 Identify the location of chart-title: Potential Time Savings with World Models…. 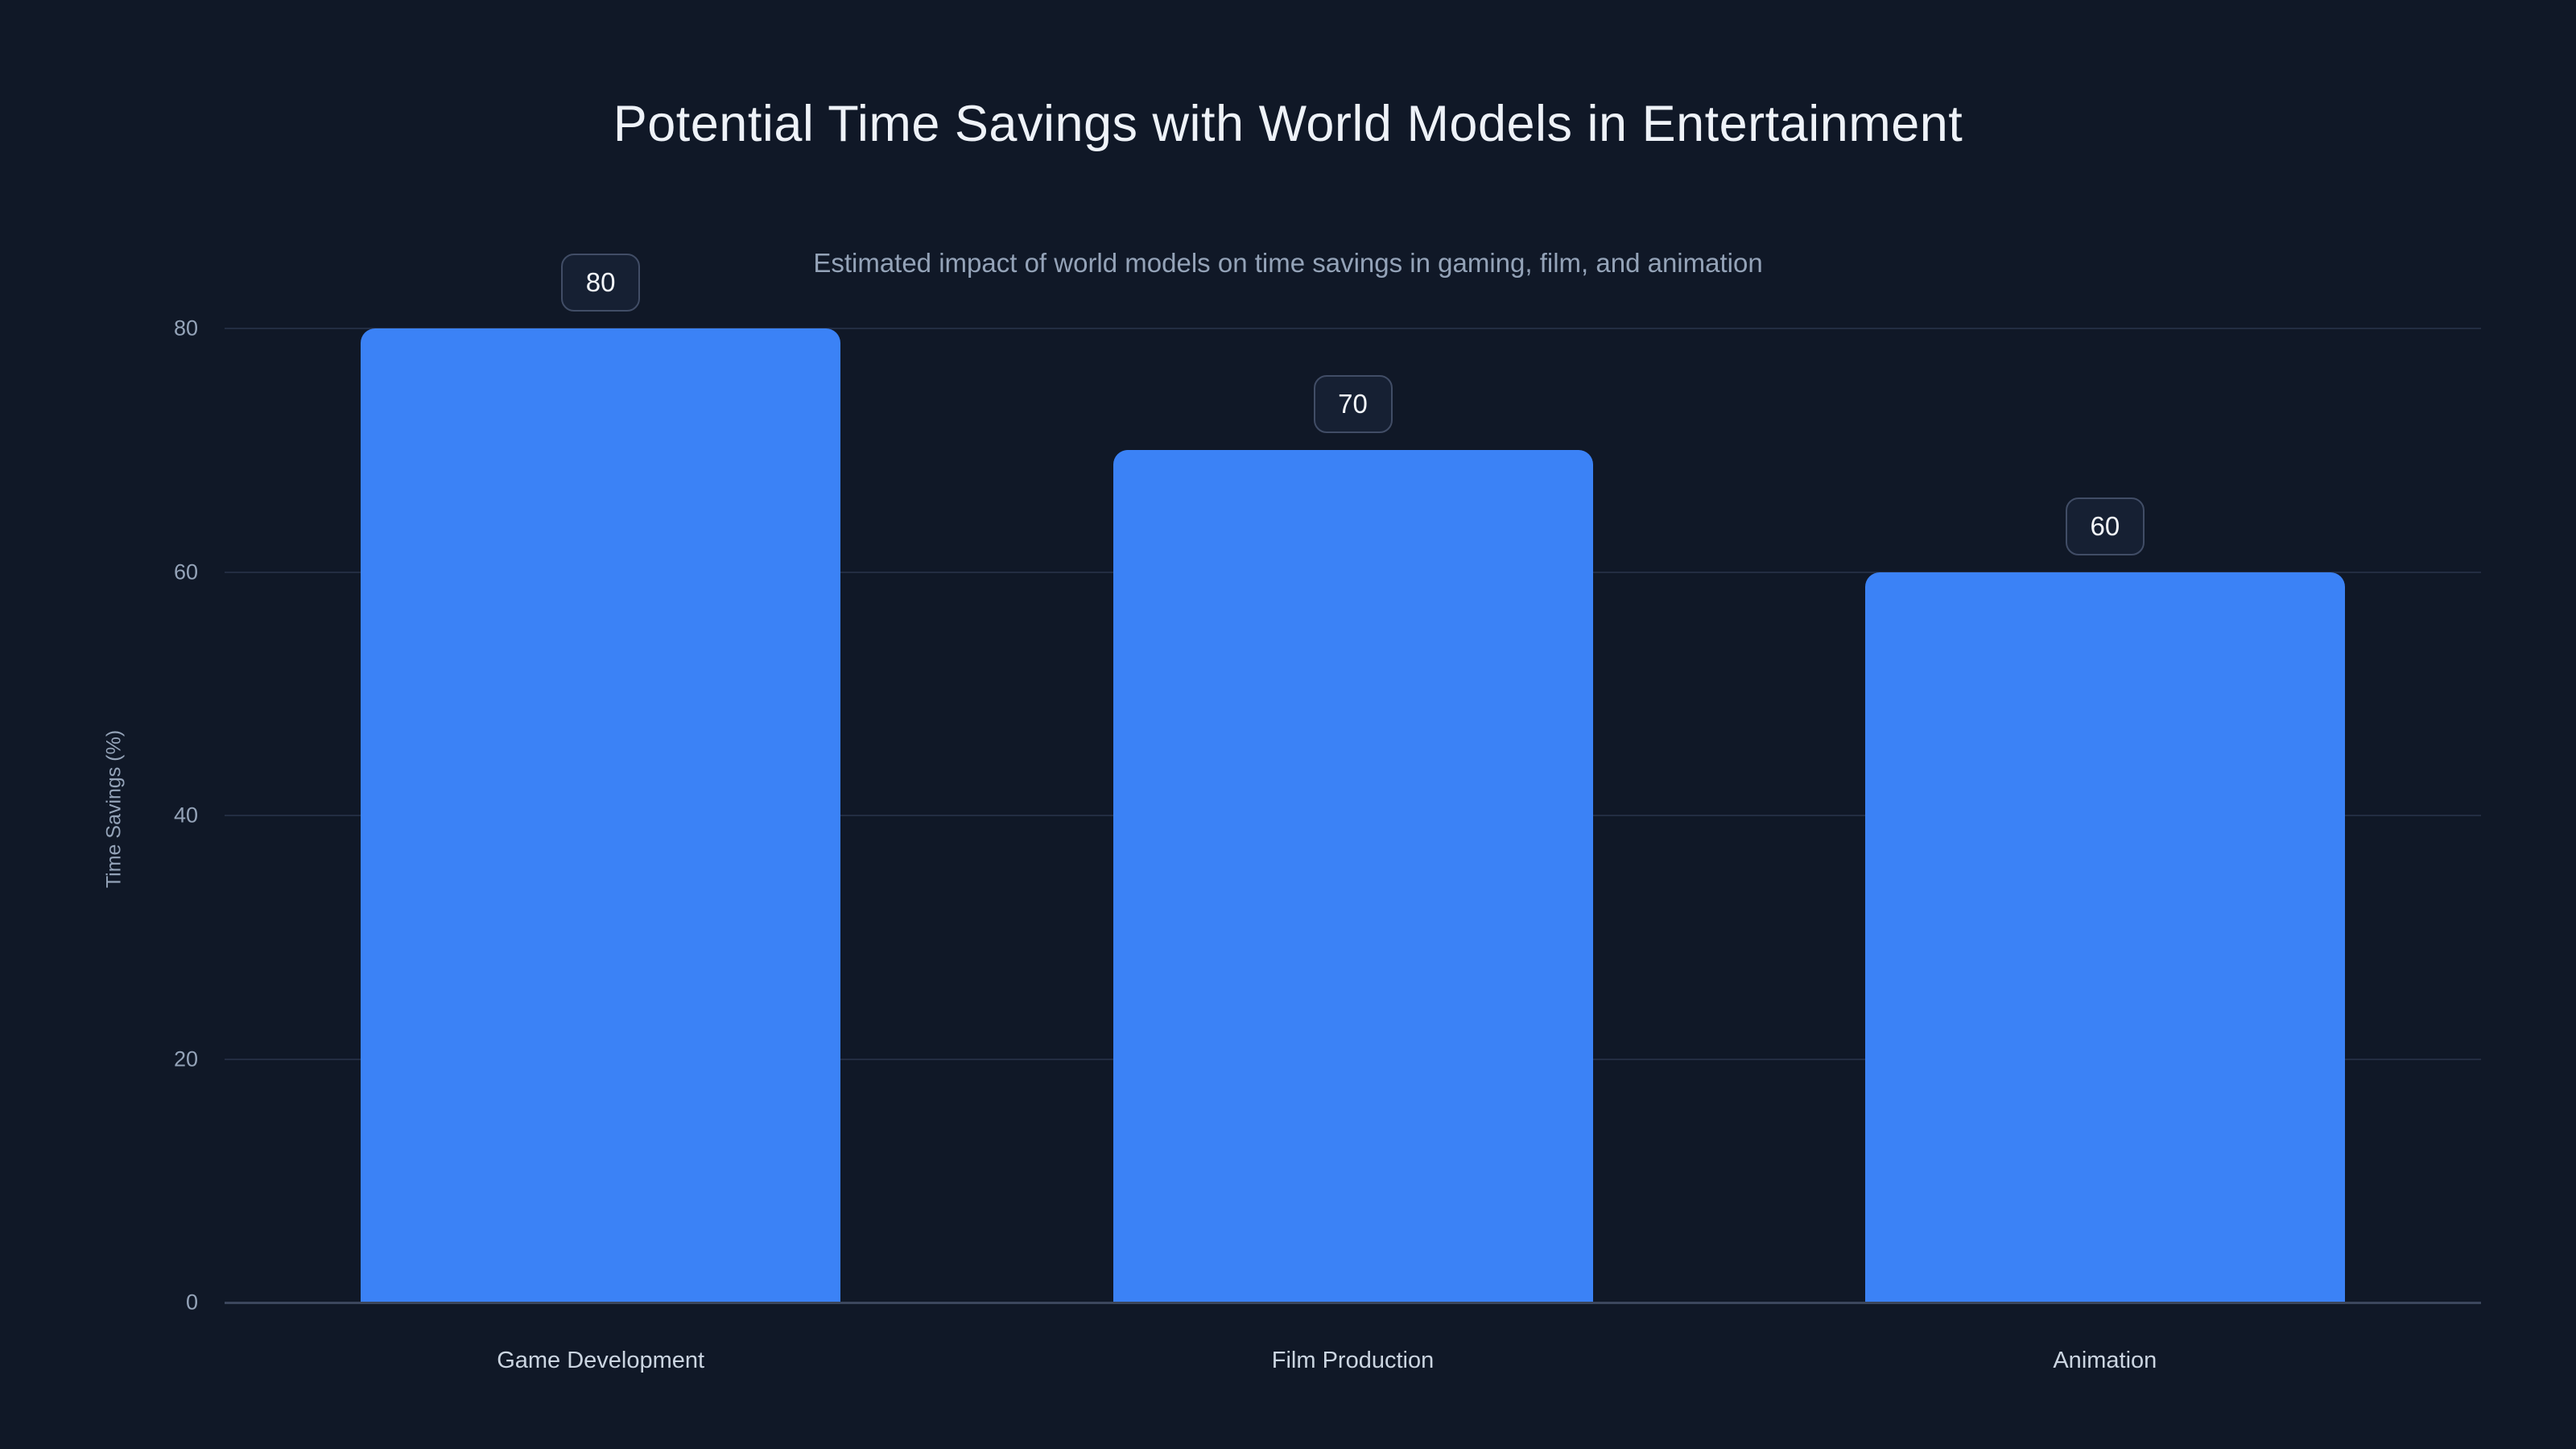
(1288, 124).